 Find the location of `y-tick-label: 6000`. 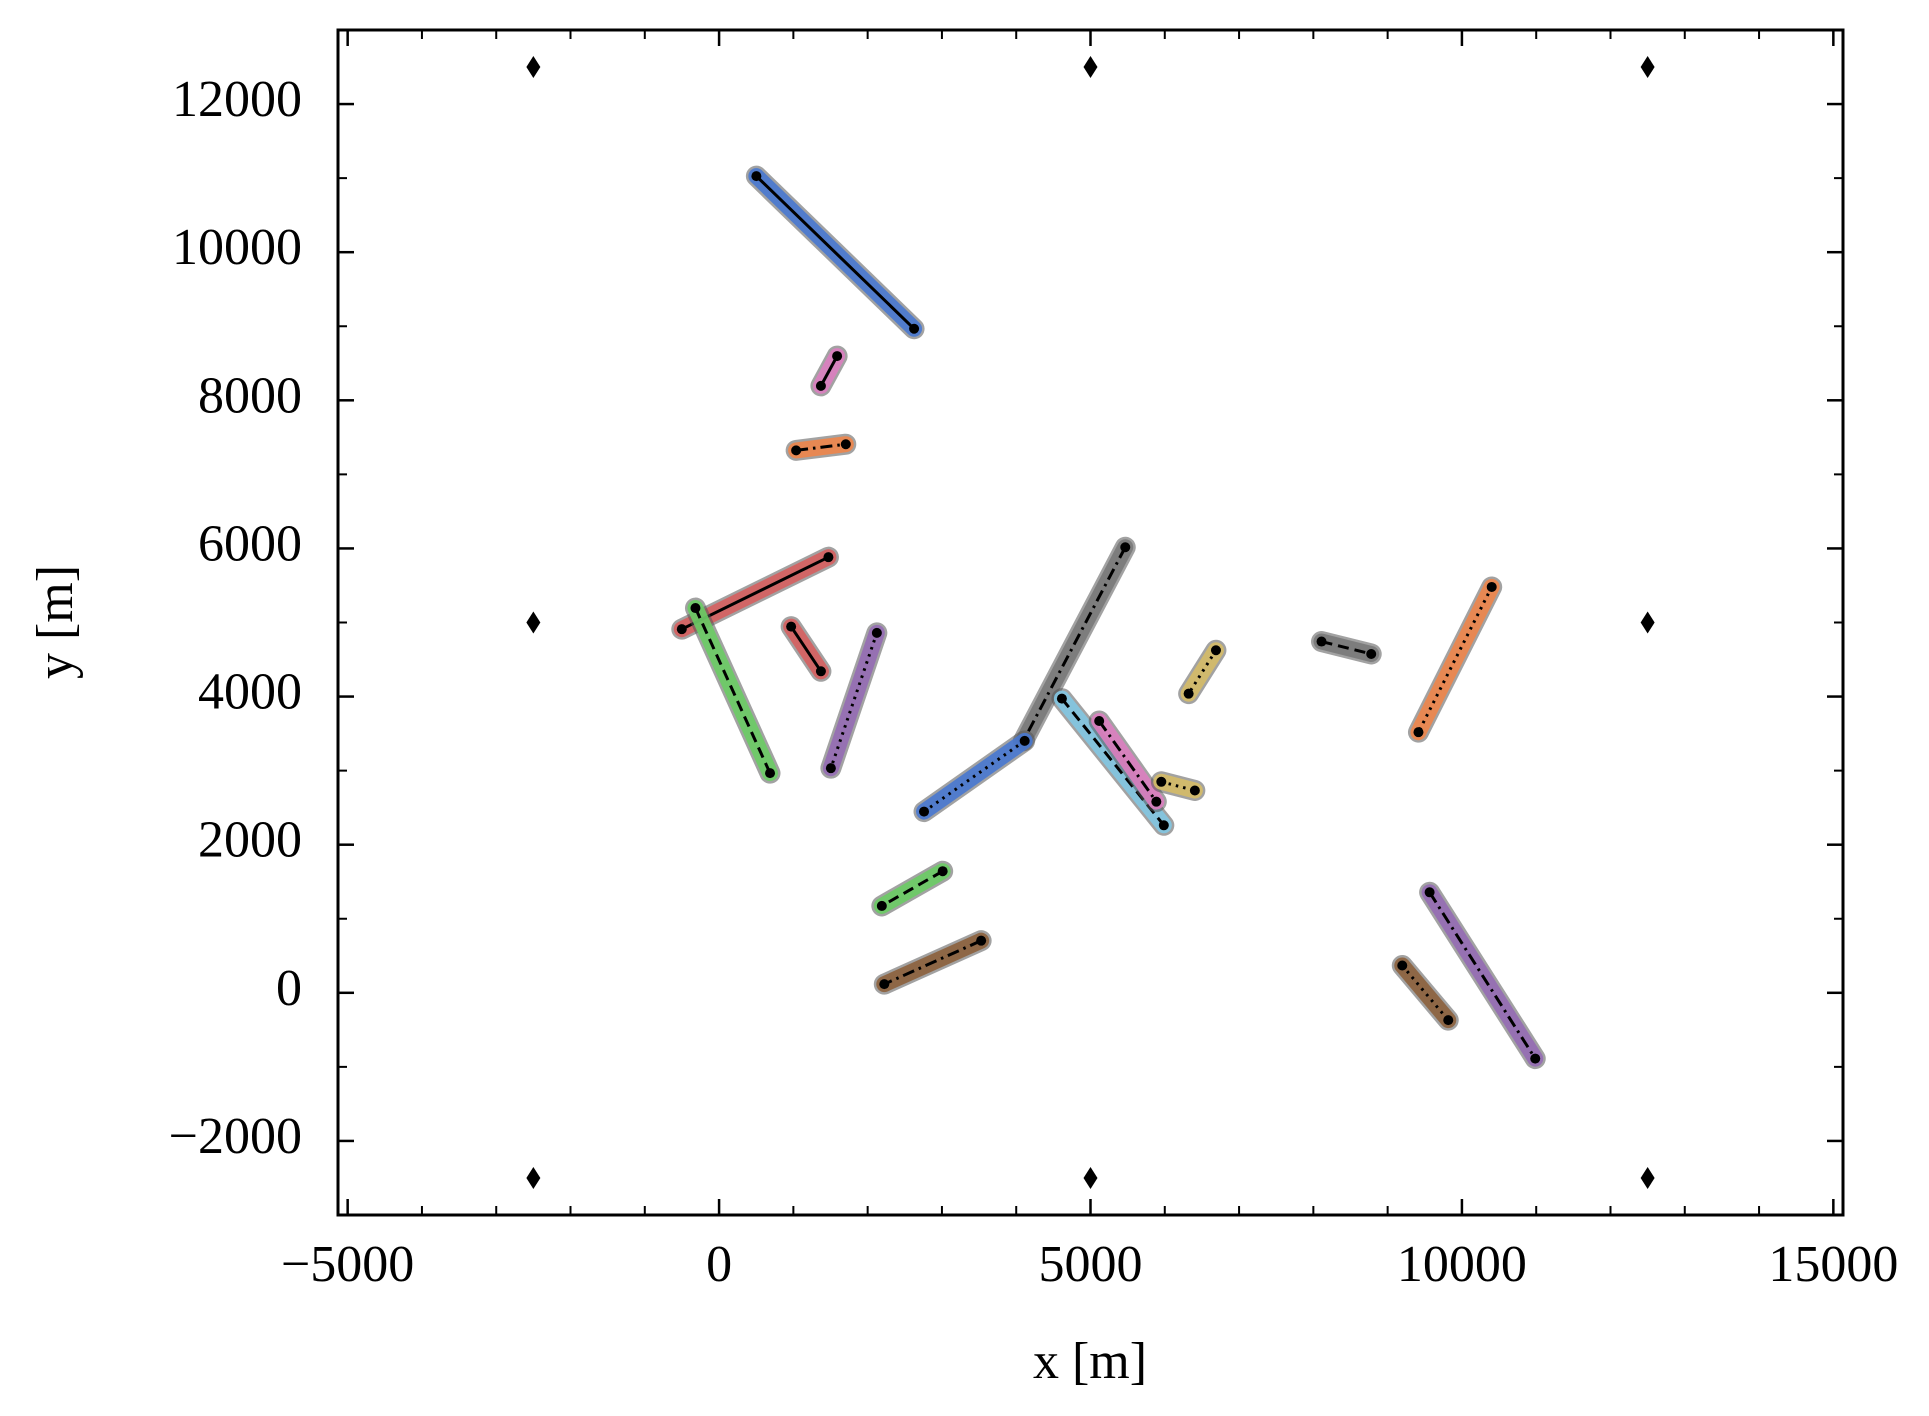

y-tick-label: 6000 is located at coordinates (250, 543).